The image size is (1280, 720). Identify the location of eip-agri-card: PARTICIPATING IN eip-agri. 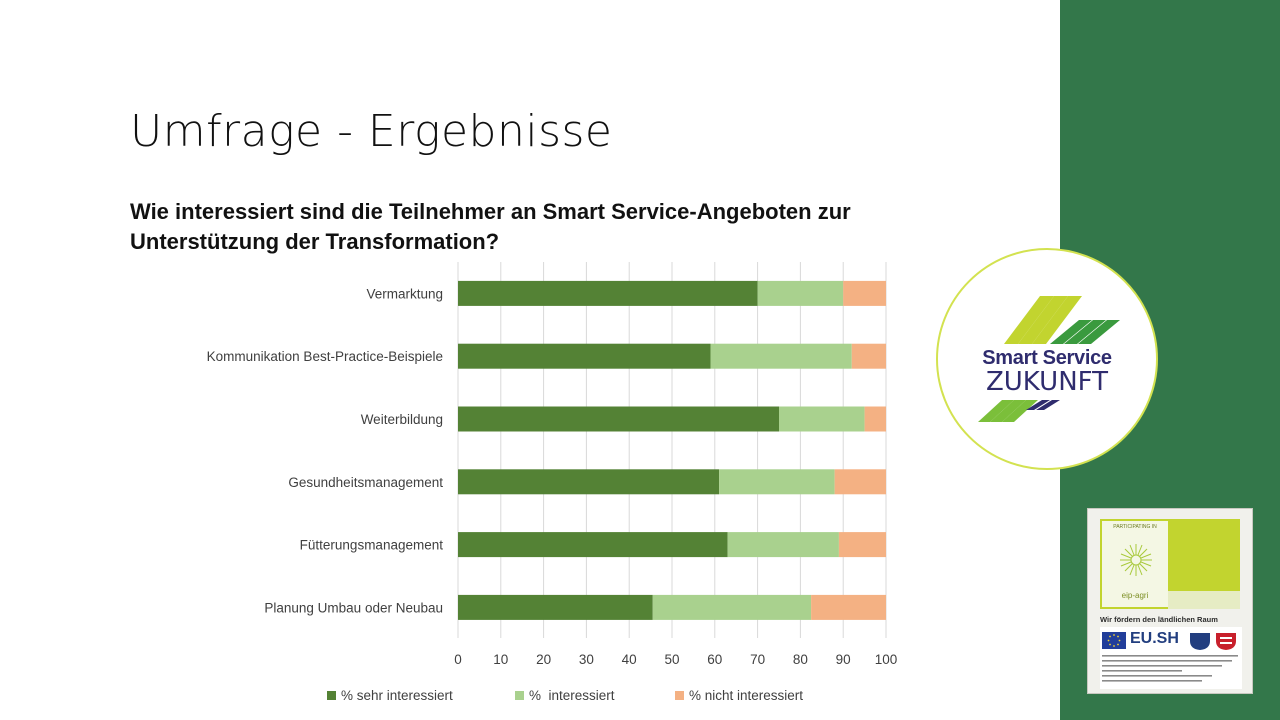
(1170, 564).